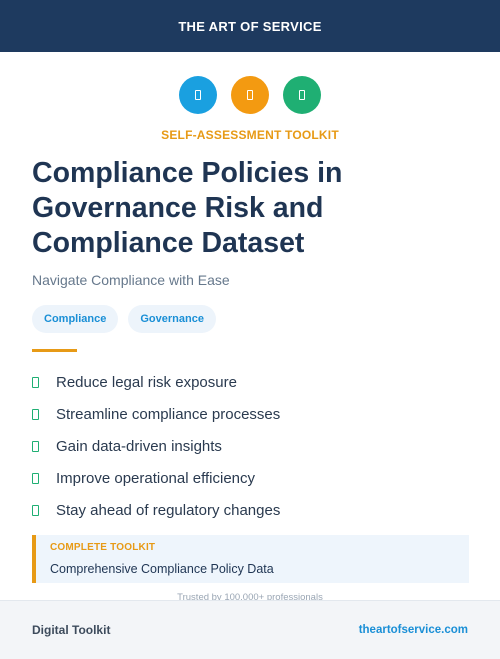  Describe the element at coordinates (250, 629) in the screenshot. I see `footer: Digital Toolkit theartofservice.com` at that location.